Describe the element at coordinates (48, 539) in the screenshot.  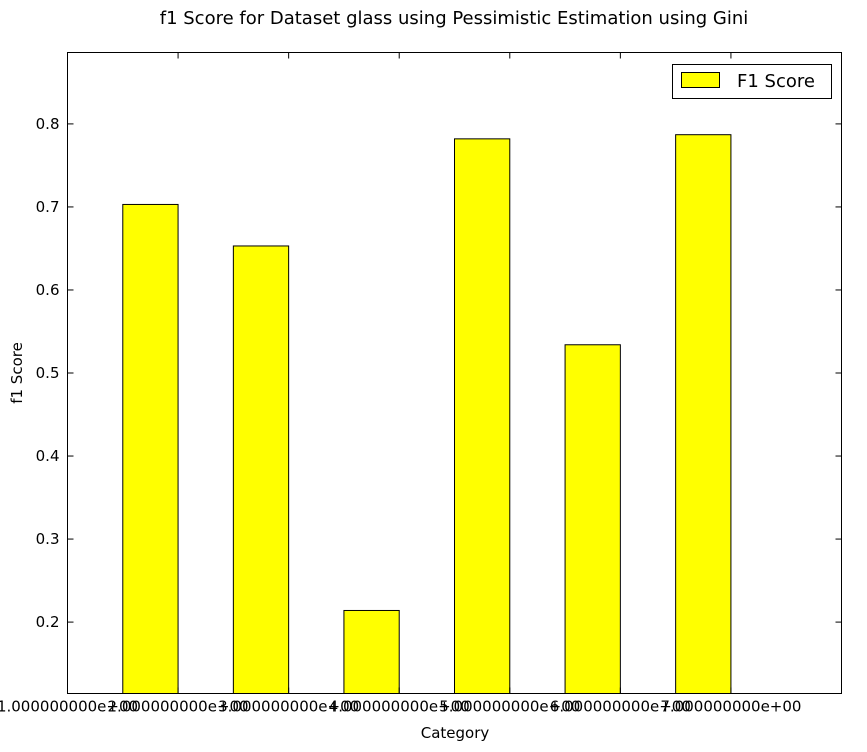
I see `y-tick-label: 0.3` at that location.